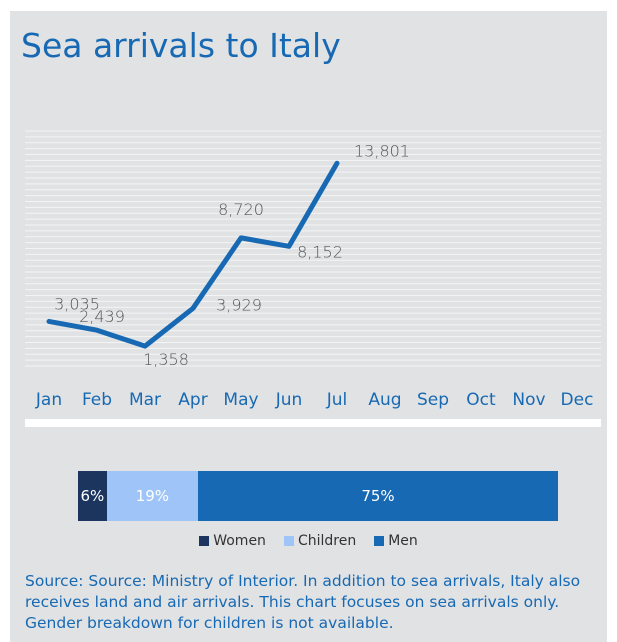 The image size is (617, 642). What do you see at coordinates (193, 254) in the screenshot?
I see `arrivals-line` at bounding box center [193, 254].